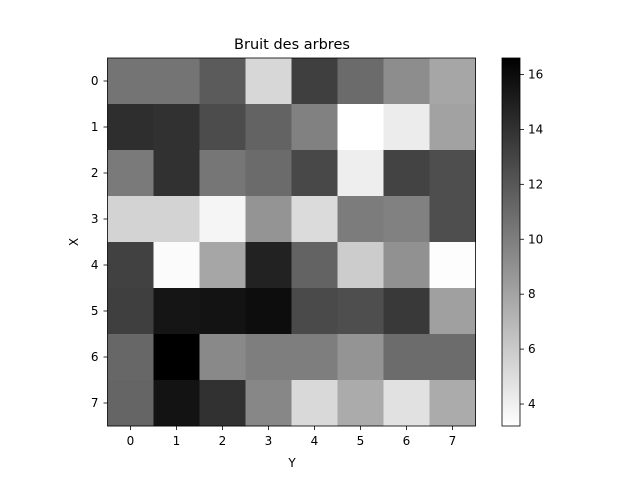 The height and width of the screenshot is (480, 640). Describe the element at coordinates (95, 311) in the screenshot. I see `y-tick-label: 5` at that location.